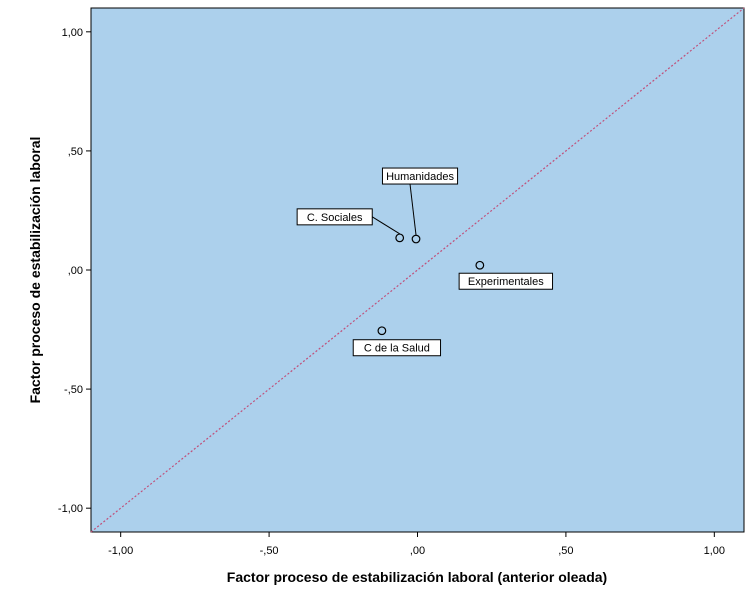 This screenshot has height=589, width=746. I want to click on y-tick-label: -,50, so click(73, 390).